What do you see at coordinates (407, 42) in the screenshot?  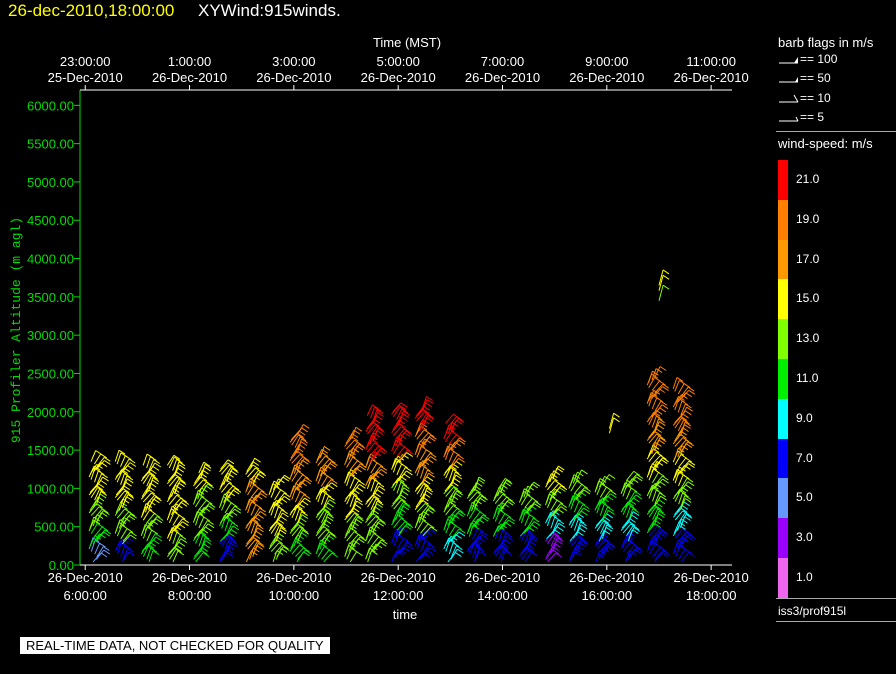 I see `top-axis-label: Time (MST)` at bounding box center [407, 42].